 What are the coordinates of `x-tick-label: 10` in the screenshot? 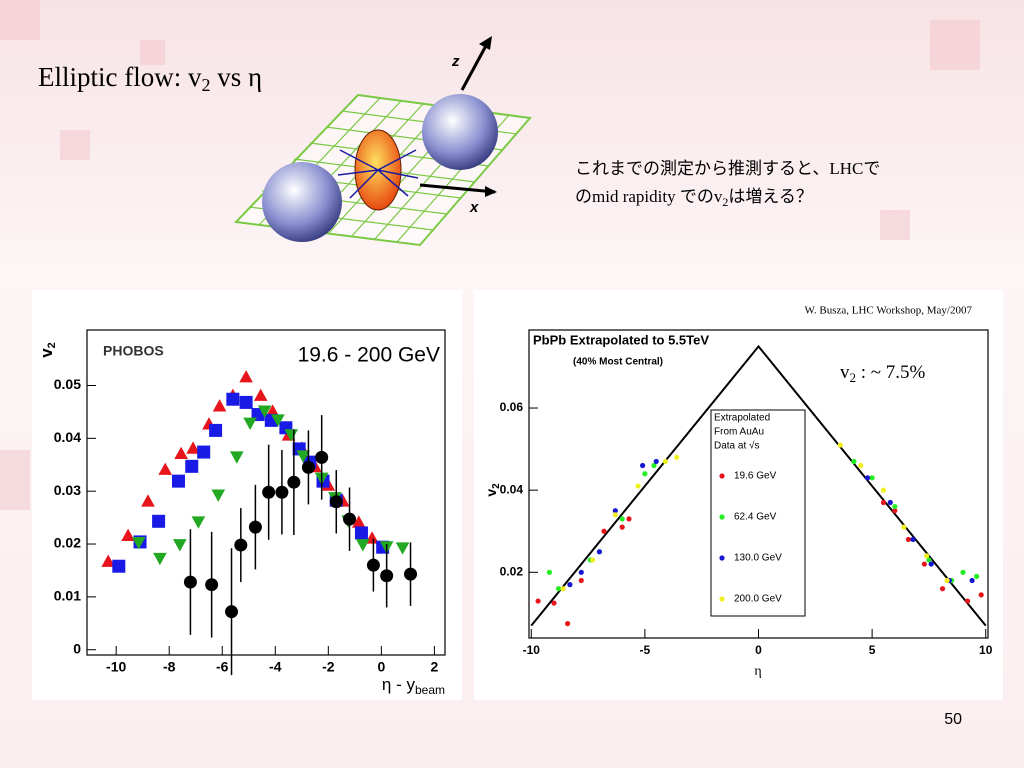 It's located at (986, 650).